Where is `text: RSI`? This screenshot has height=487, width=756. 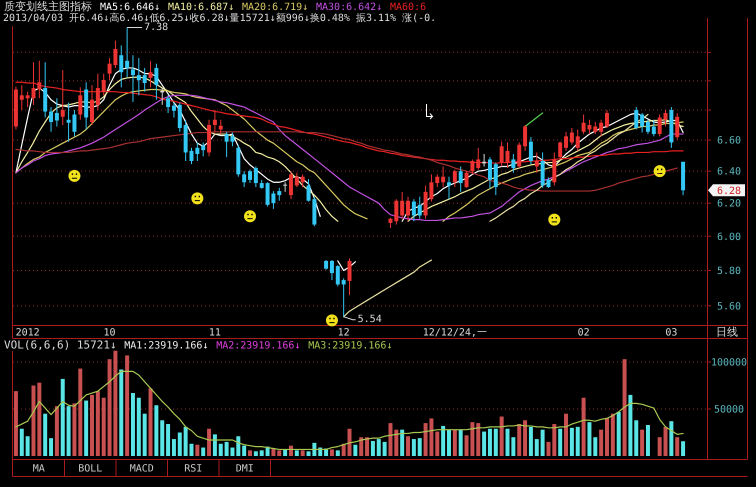 text: RSI is located at coordinates (193, 469).